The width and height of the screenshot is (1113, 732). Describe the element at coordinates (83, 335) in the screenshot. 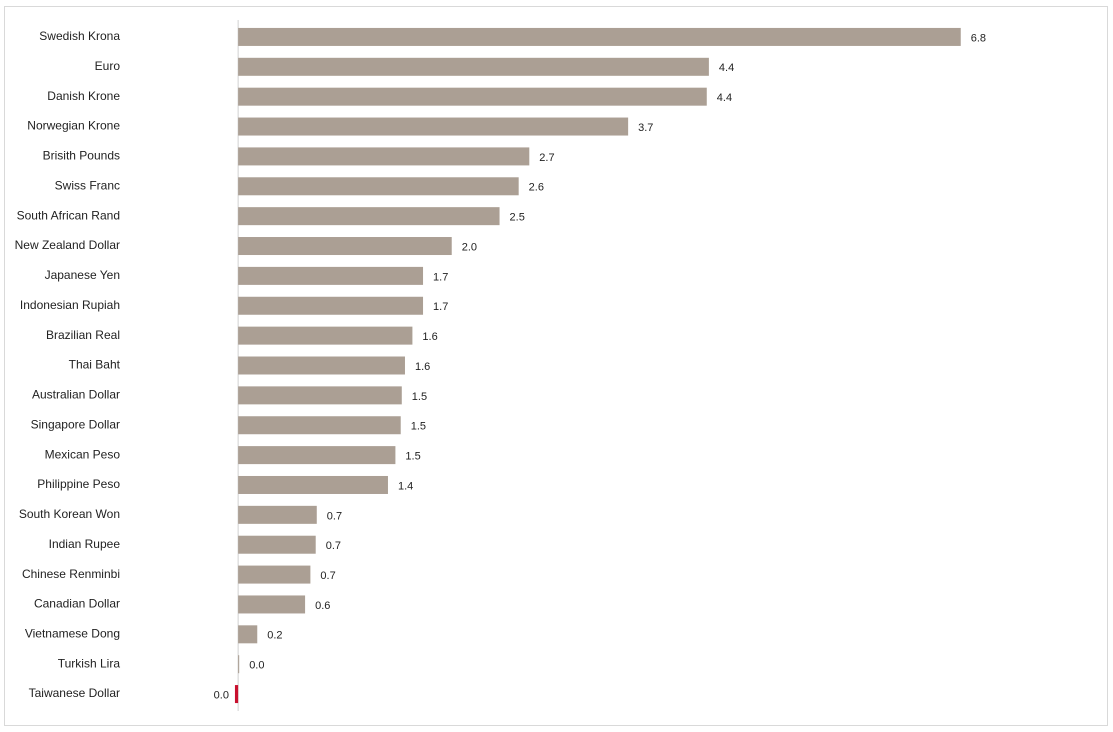

I see `category-label: Brazilian Real` at that location.